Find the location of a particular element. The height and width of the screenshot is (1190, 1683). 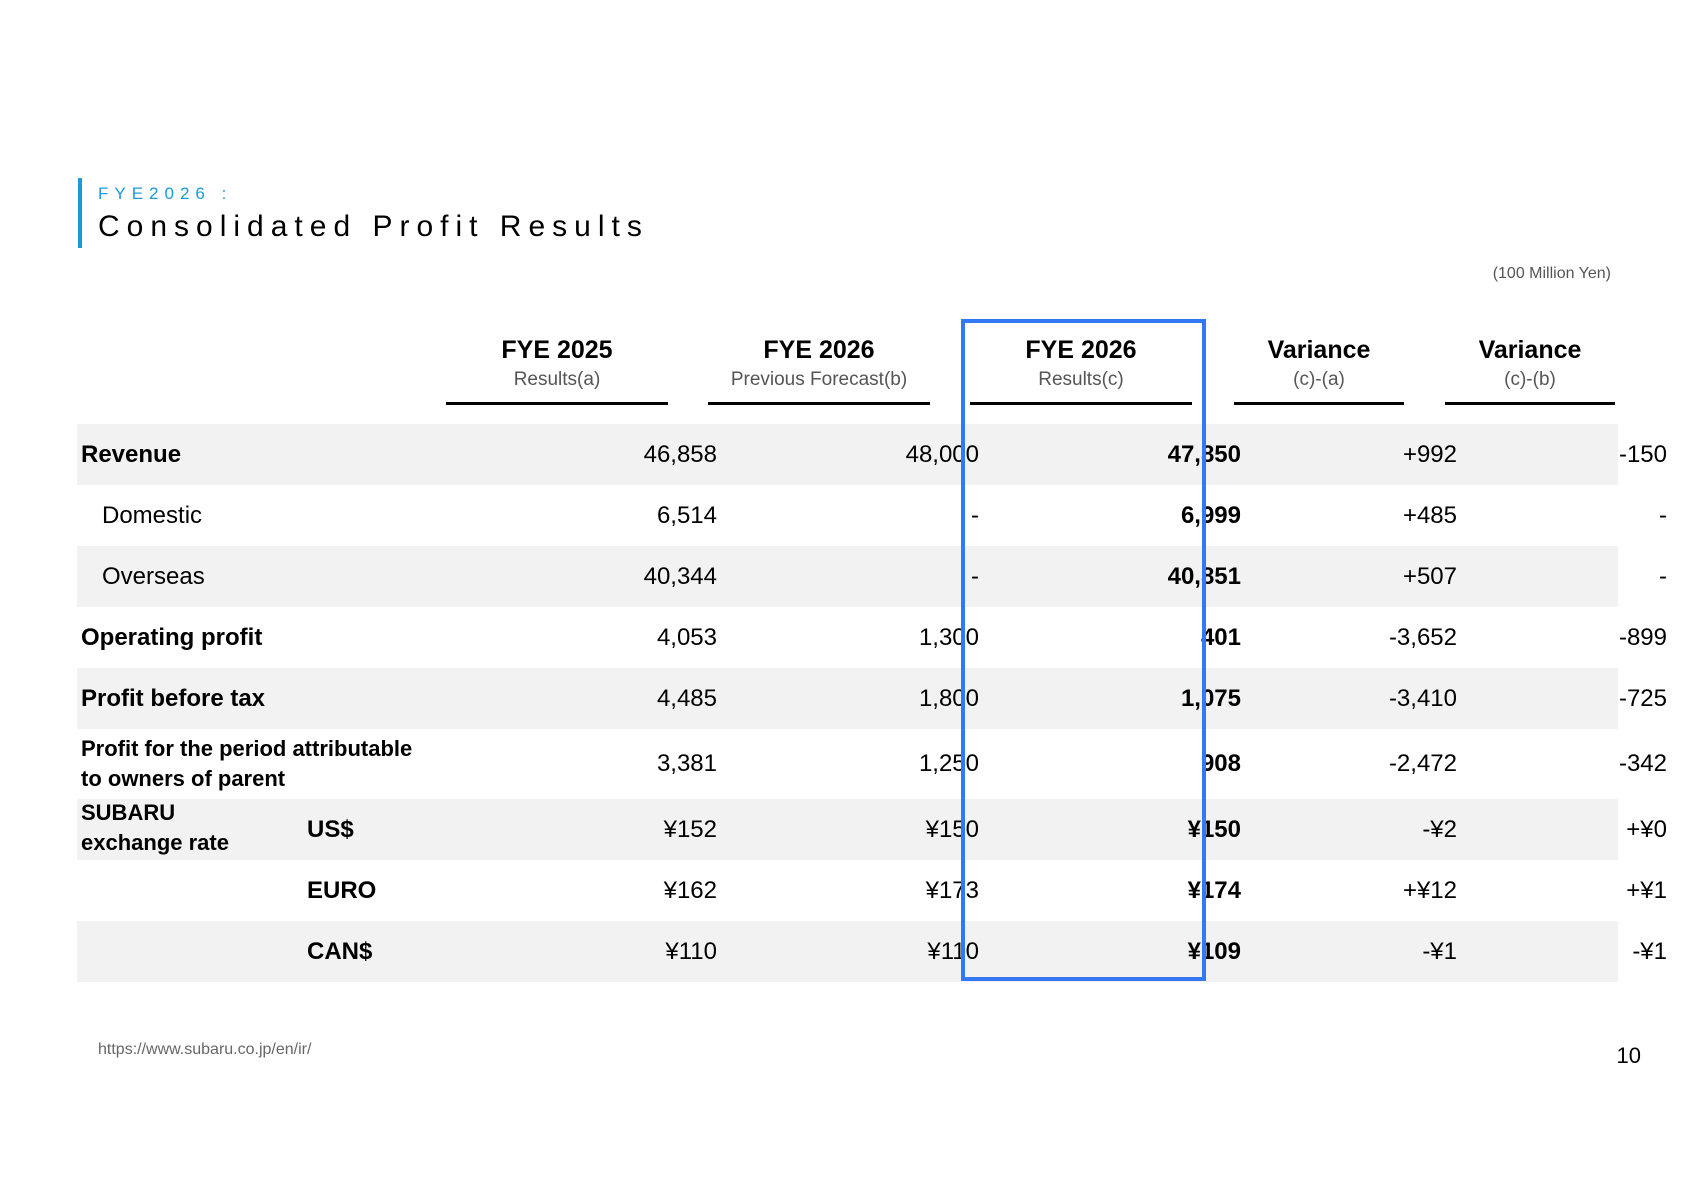

col-header-fye2025: FYE 2025 Results(a) is located at coordinates (557, 369).